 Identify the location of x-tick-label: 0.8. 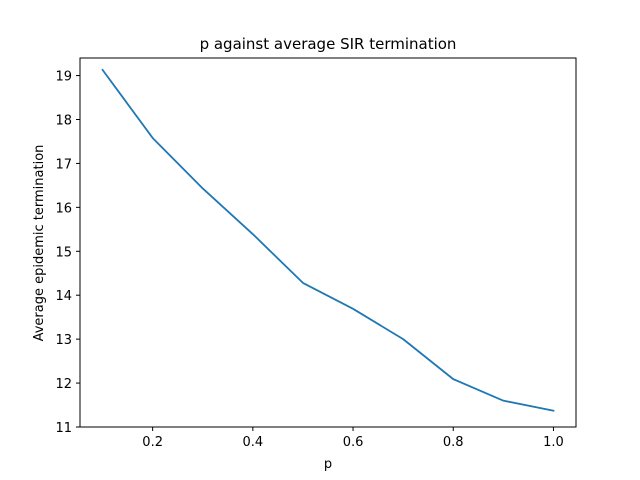
(453, 442).